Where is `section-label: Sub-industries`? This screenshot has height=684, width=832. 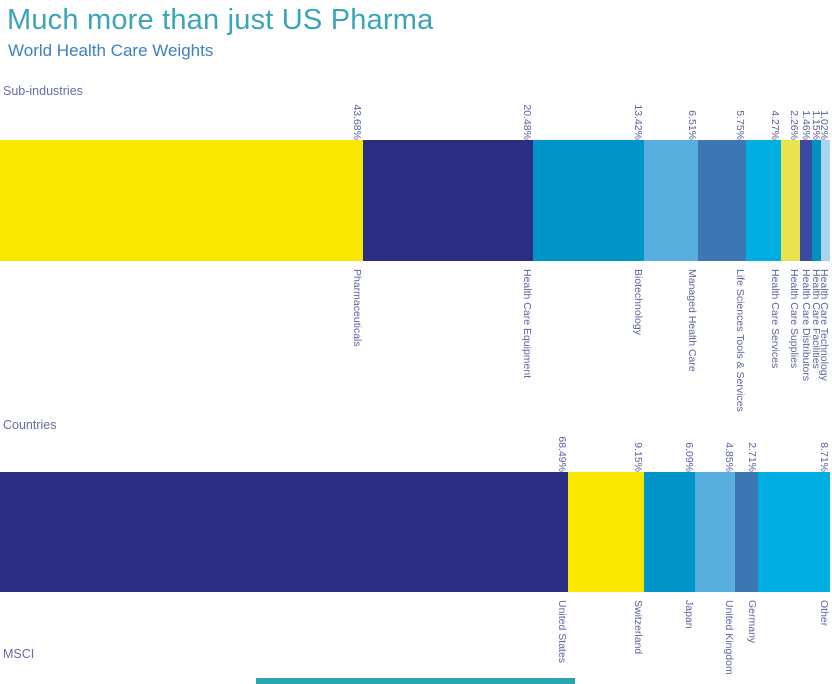 section-label: Sub-industries is located at coordinates (43, 91).